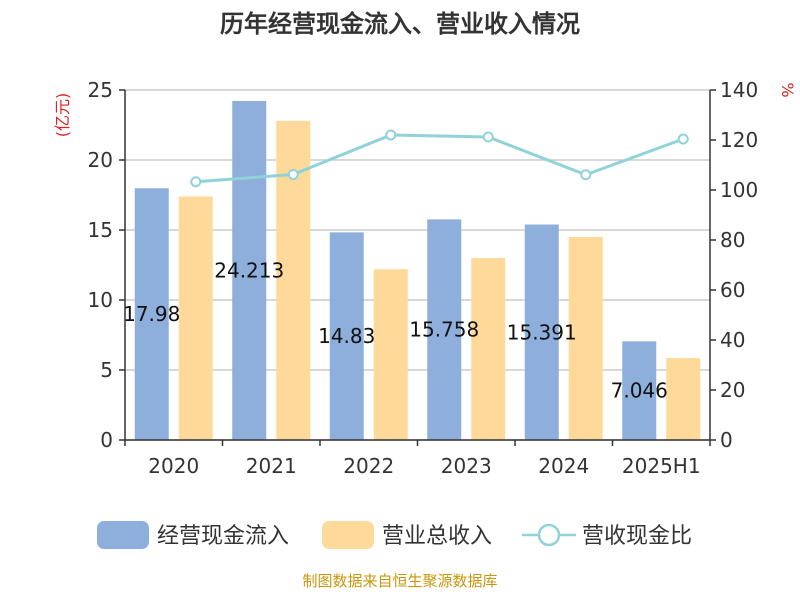 The width and height of the screenshot is (800, 600). Describe the element at coordinates (637, 536) in the screenshot. I see `legend-ratio-text: 营收现金比` at that location.